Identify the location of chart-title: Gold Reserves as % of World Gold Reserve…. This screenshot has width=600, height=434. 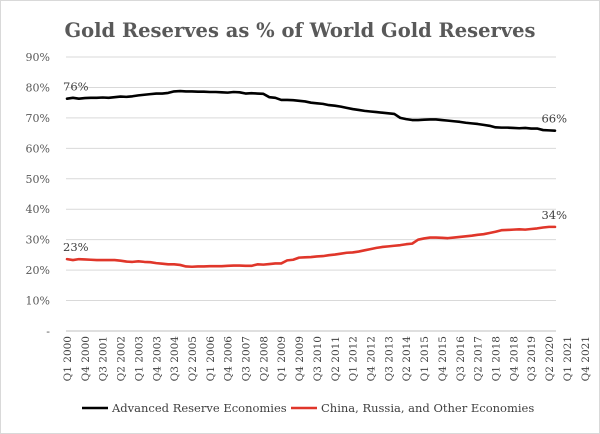
(299, 30).